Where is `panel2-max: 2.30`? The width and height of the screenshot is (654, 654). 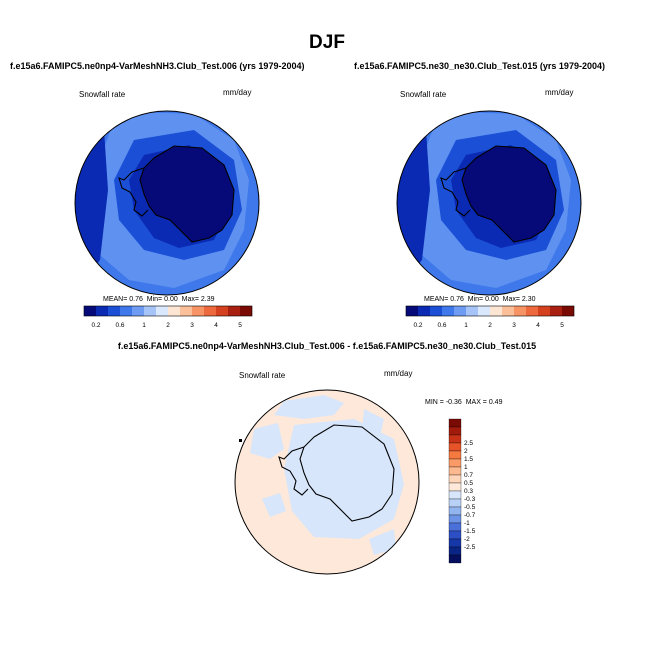 panel2-max: 2.30 is located at coordinates (528, 299).